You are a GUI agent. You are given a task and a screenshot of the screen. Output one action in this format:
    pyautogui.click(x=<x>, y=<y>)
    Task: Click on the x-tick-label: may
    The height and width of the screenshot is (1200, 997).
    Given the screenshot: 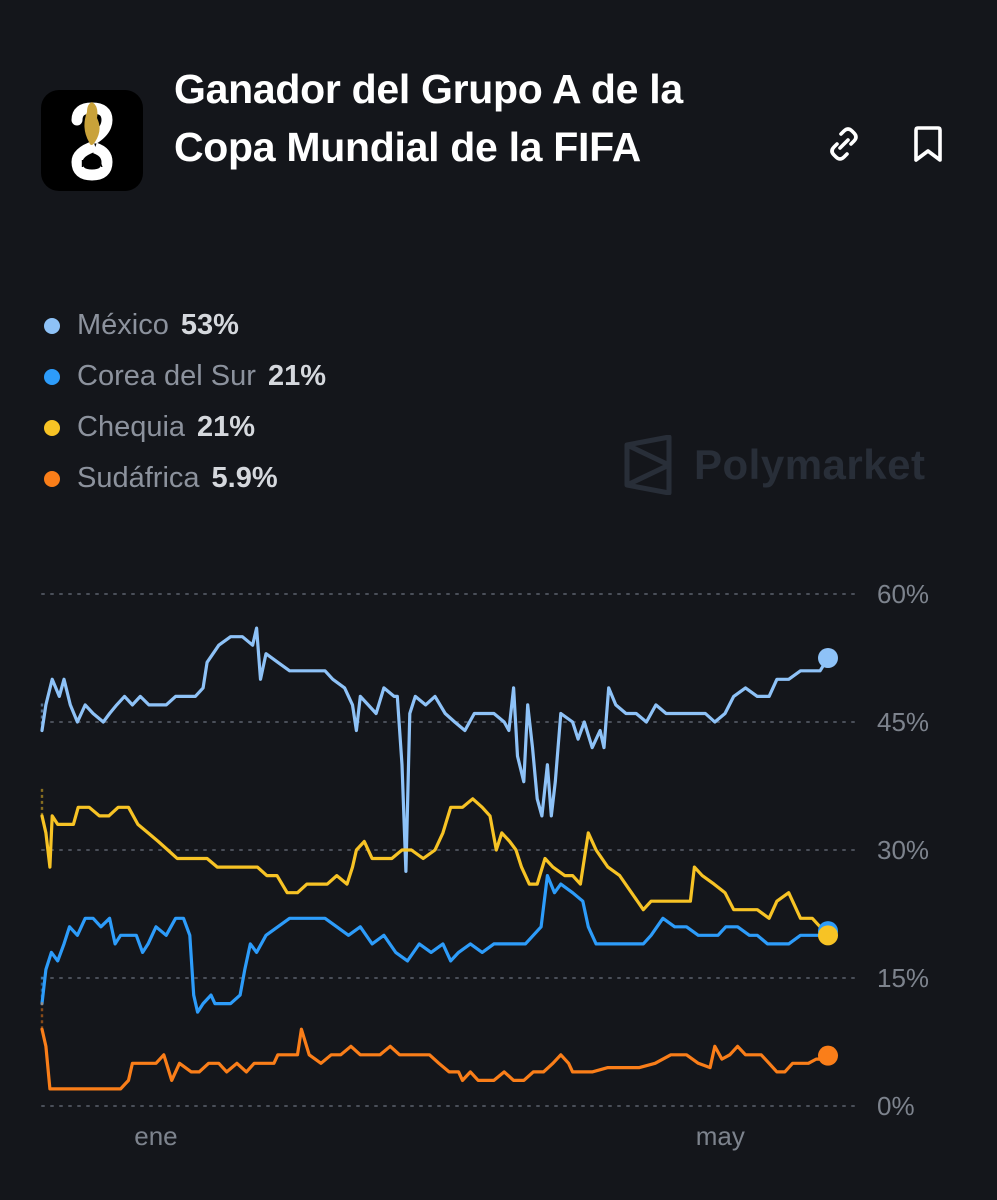 What is the action you would take?
    pyautogui.click(x=720, y=1136)
    